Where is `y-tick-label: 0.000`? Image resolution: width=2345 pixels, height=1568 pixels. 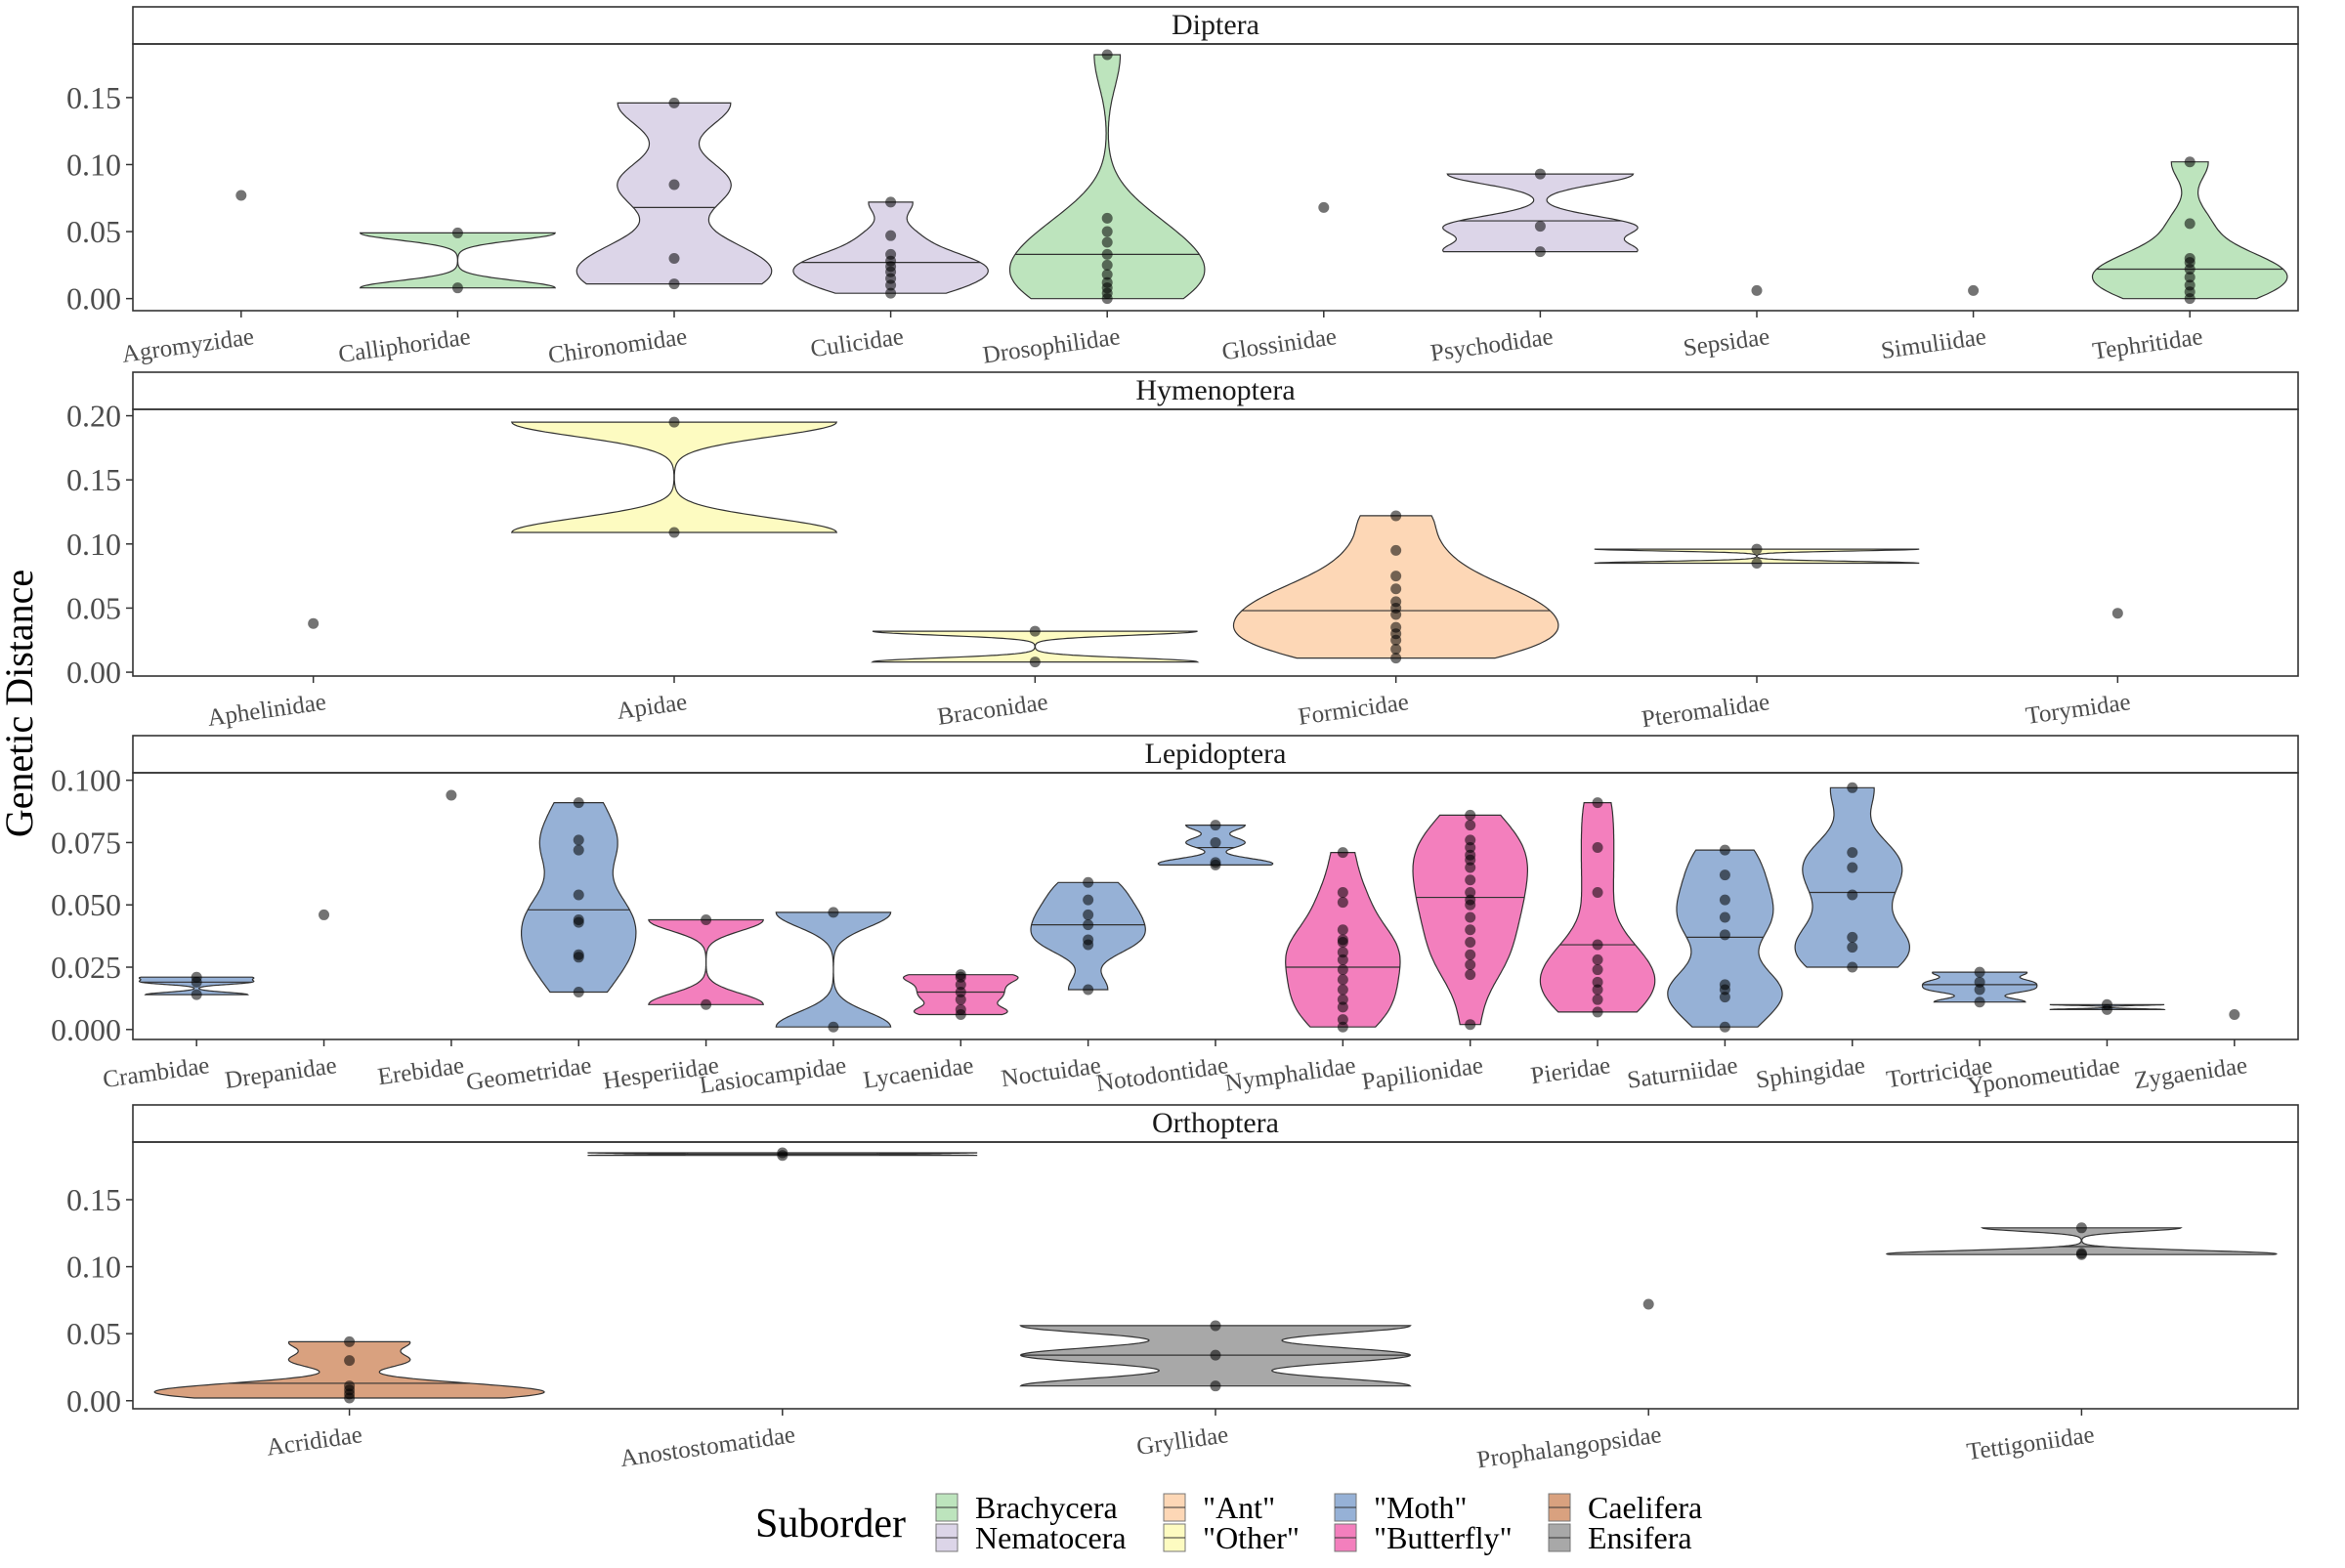
y-tick-label: 0.000 is located at coordinates (86, 1029).